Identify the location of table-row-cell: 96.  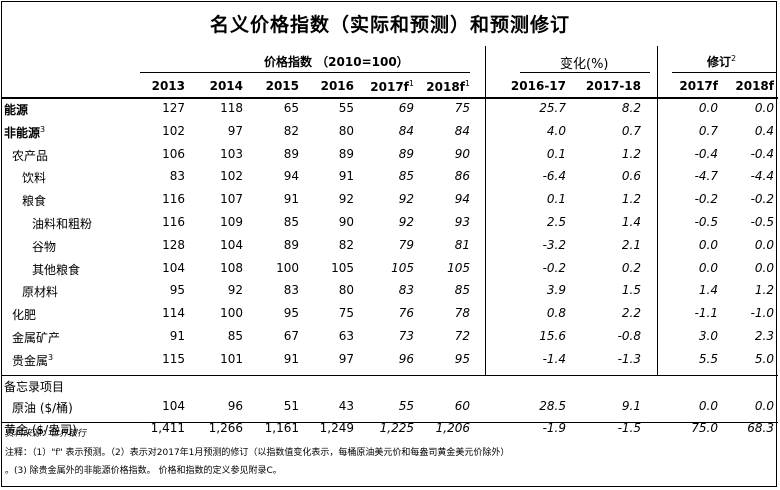
(406, 359).